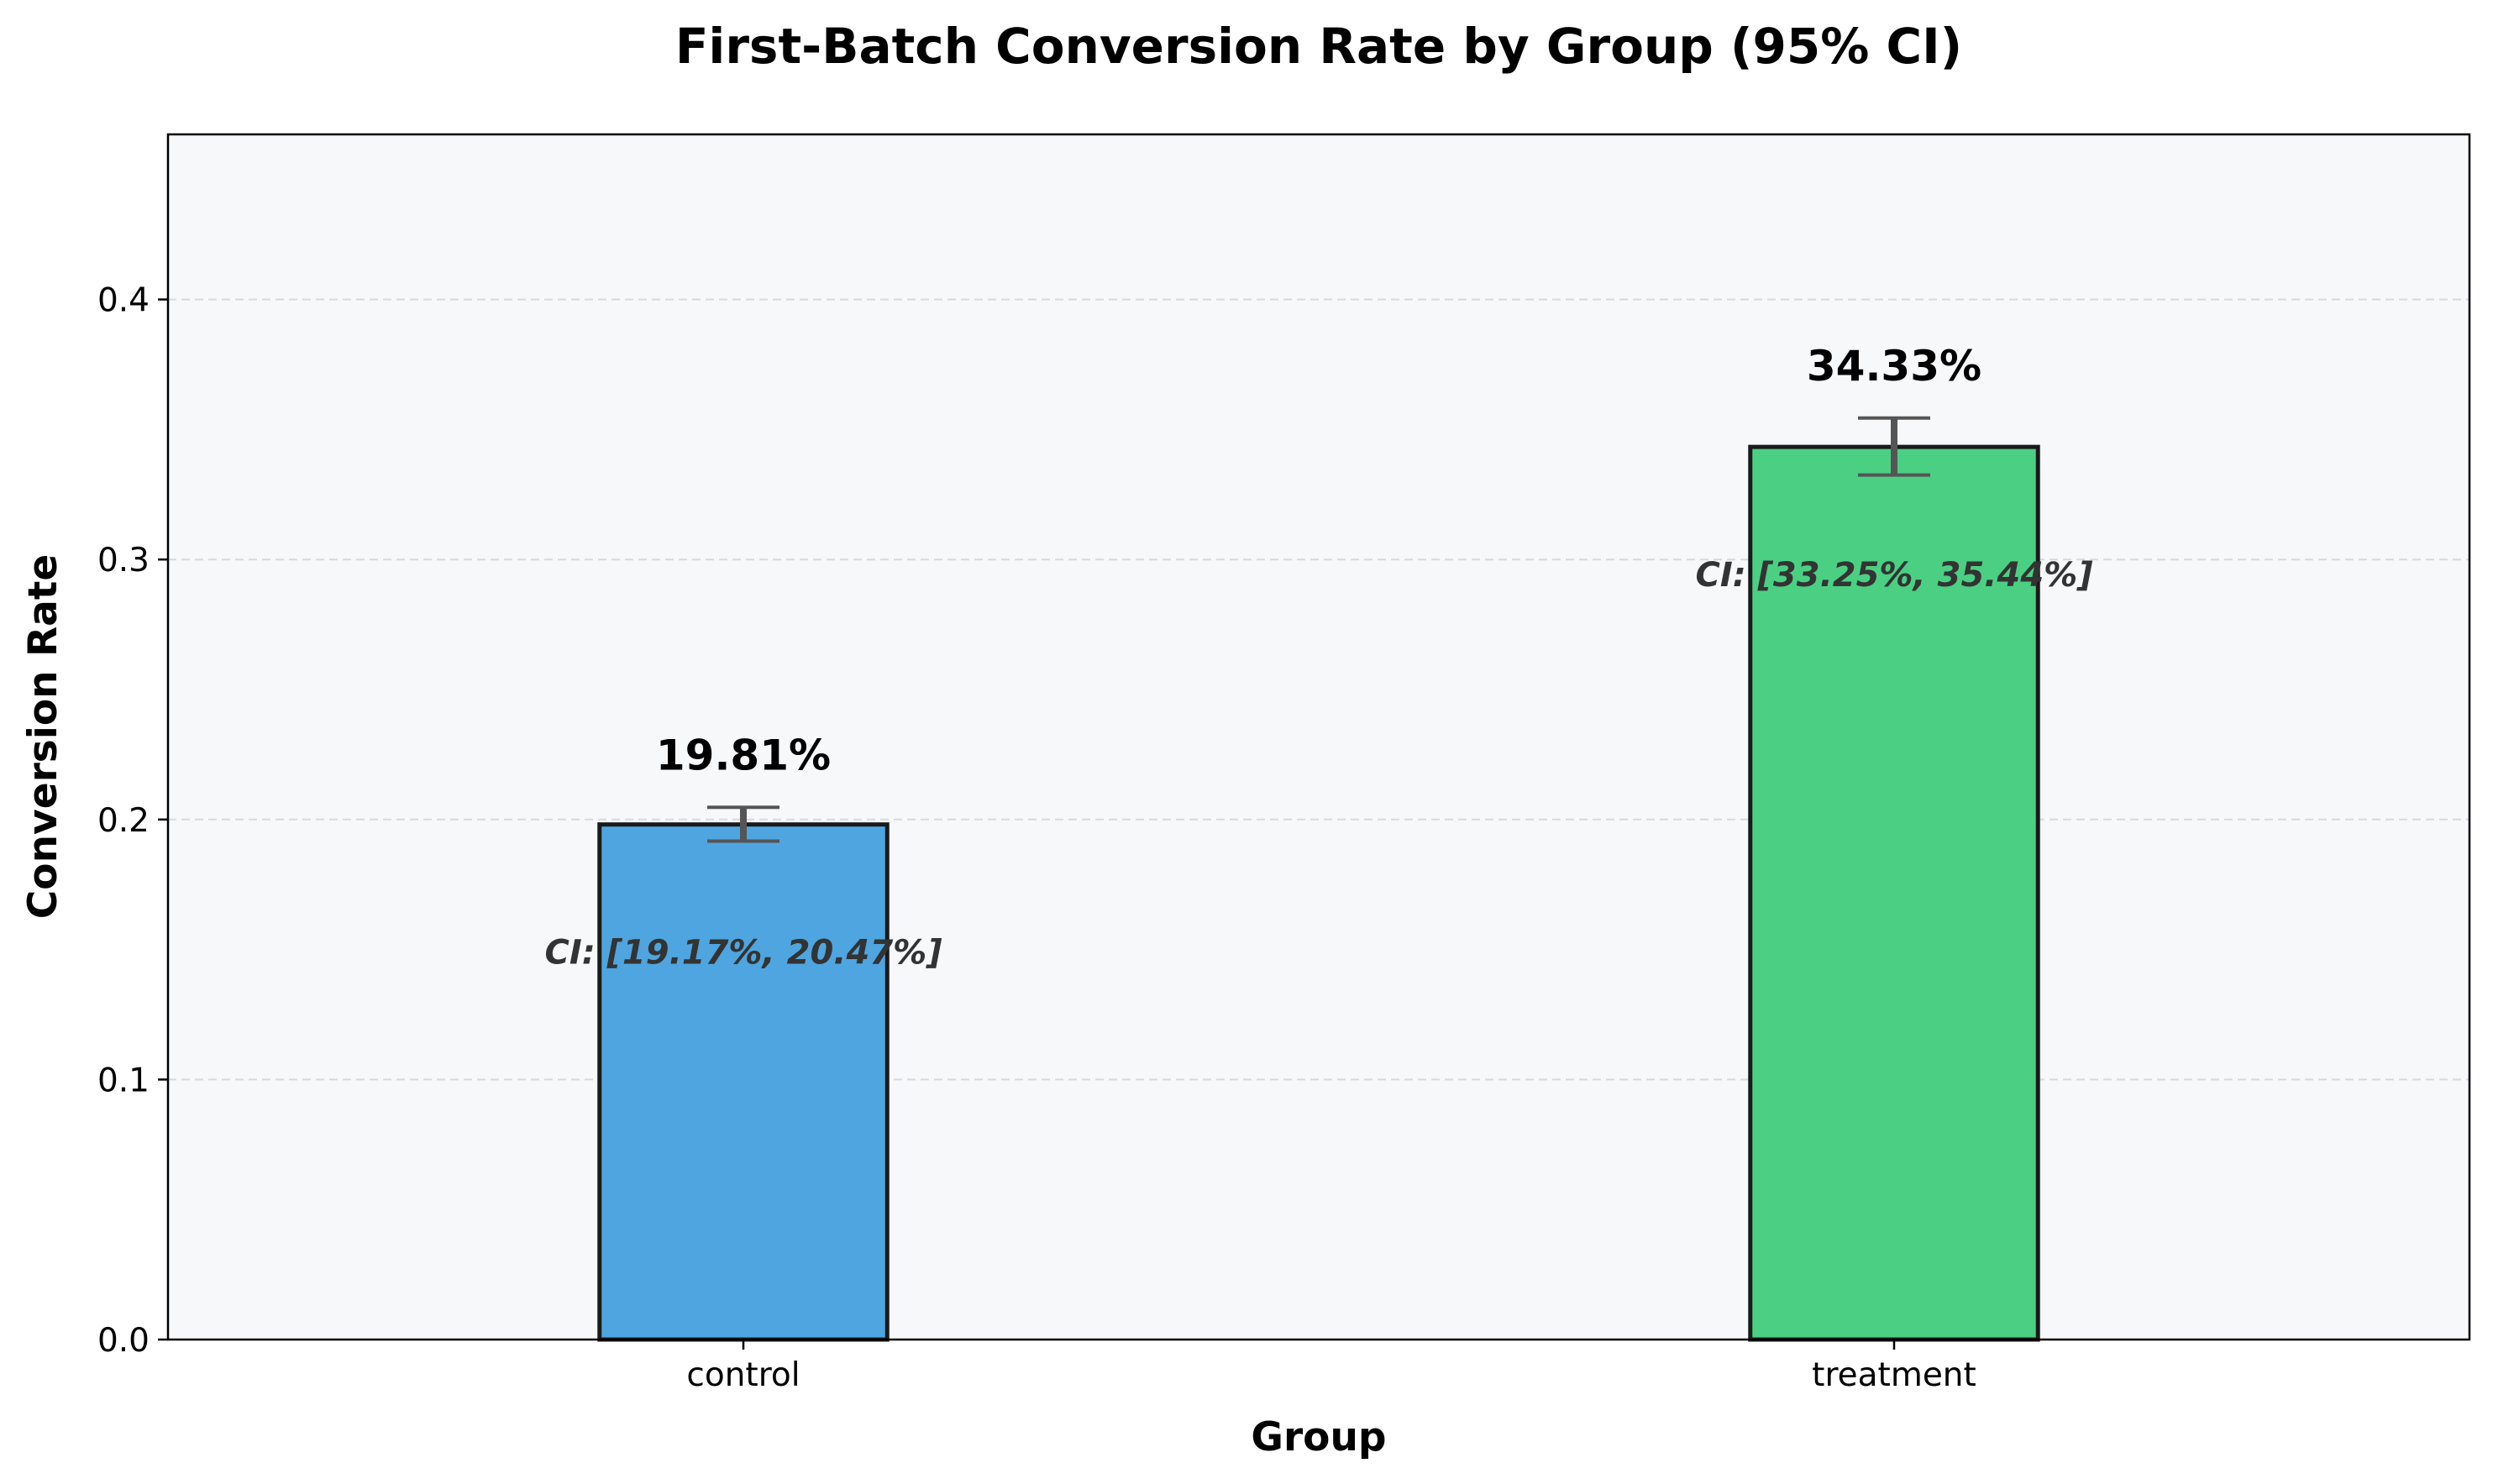  What do you see at coordinates (1894, 1375) in the screenshot?
I see `x-tick-label-treatment: treatment` at bounding box center [1894, 1375].